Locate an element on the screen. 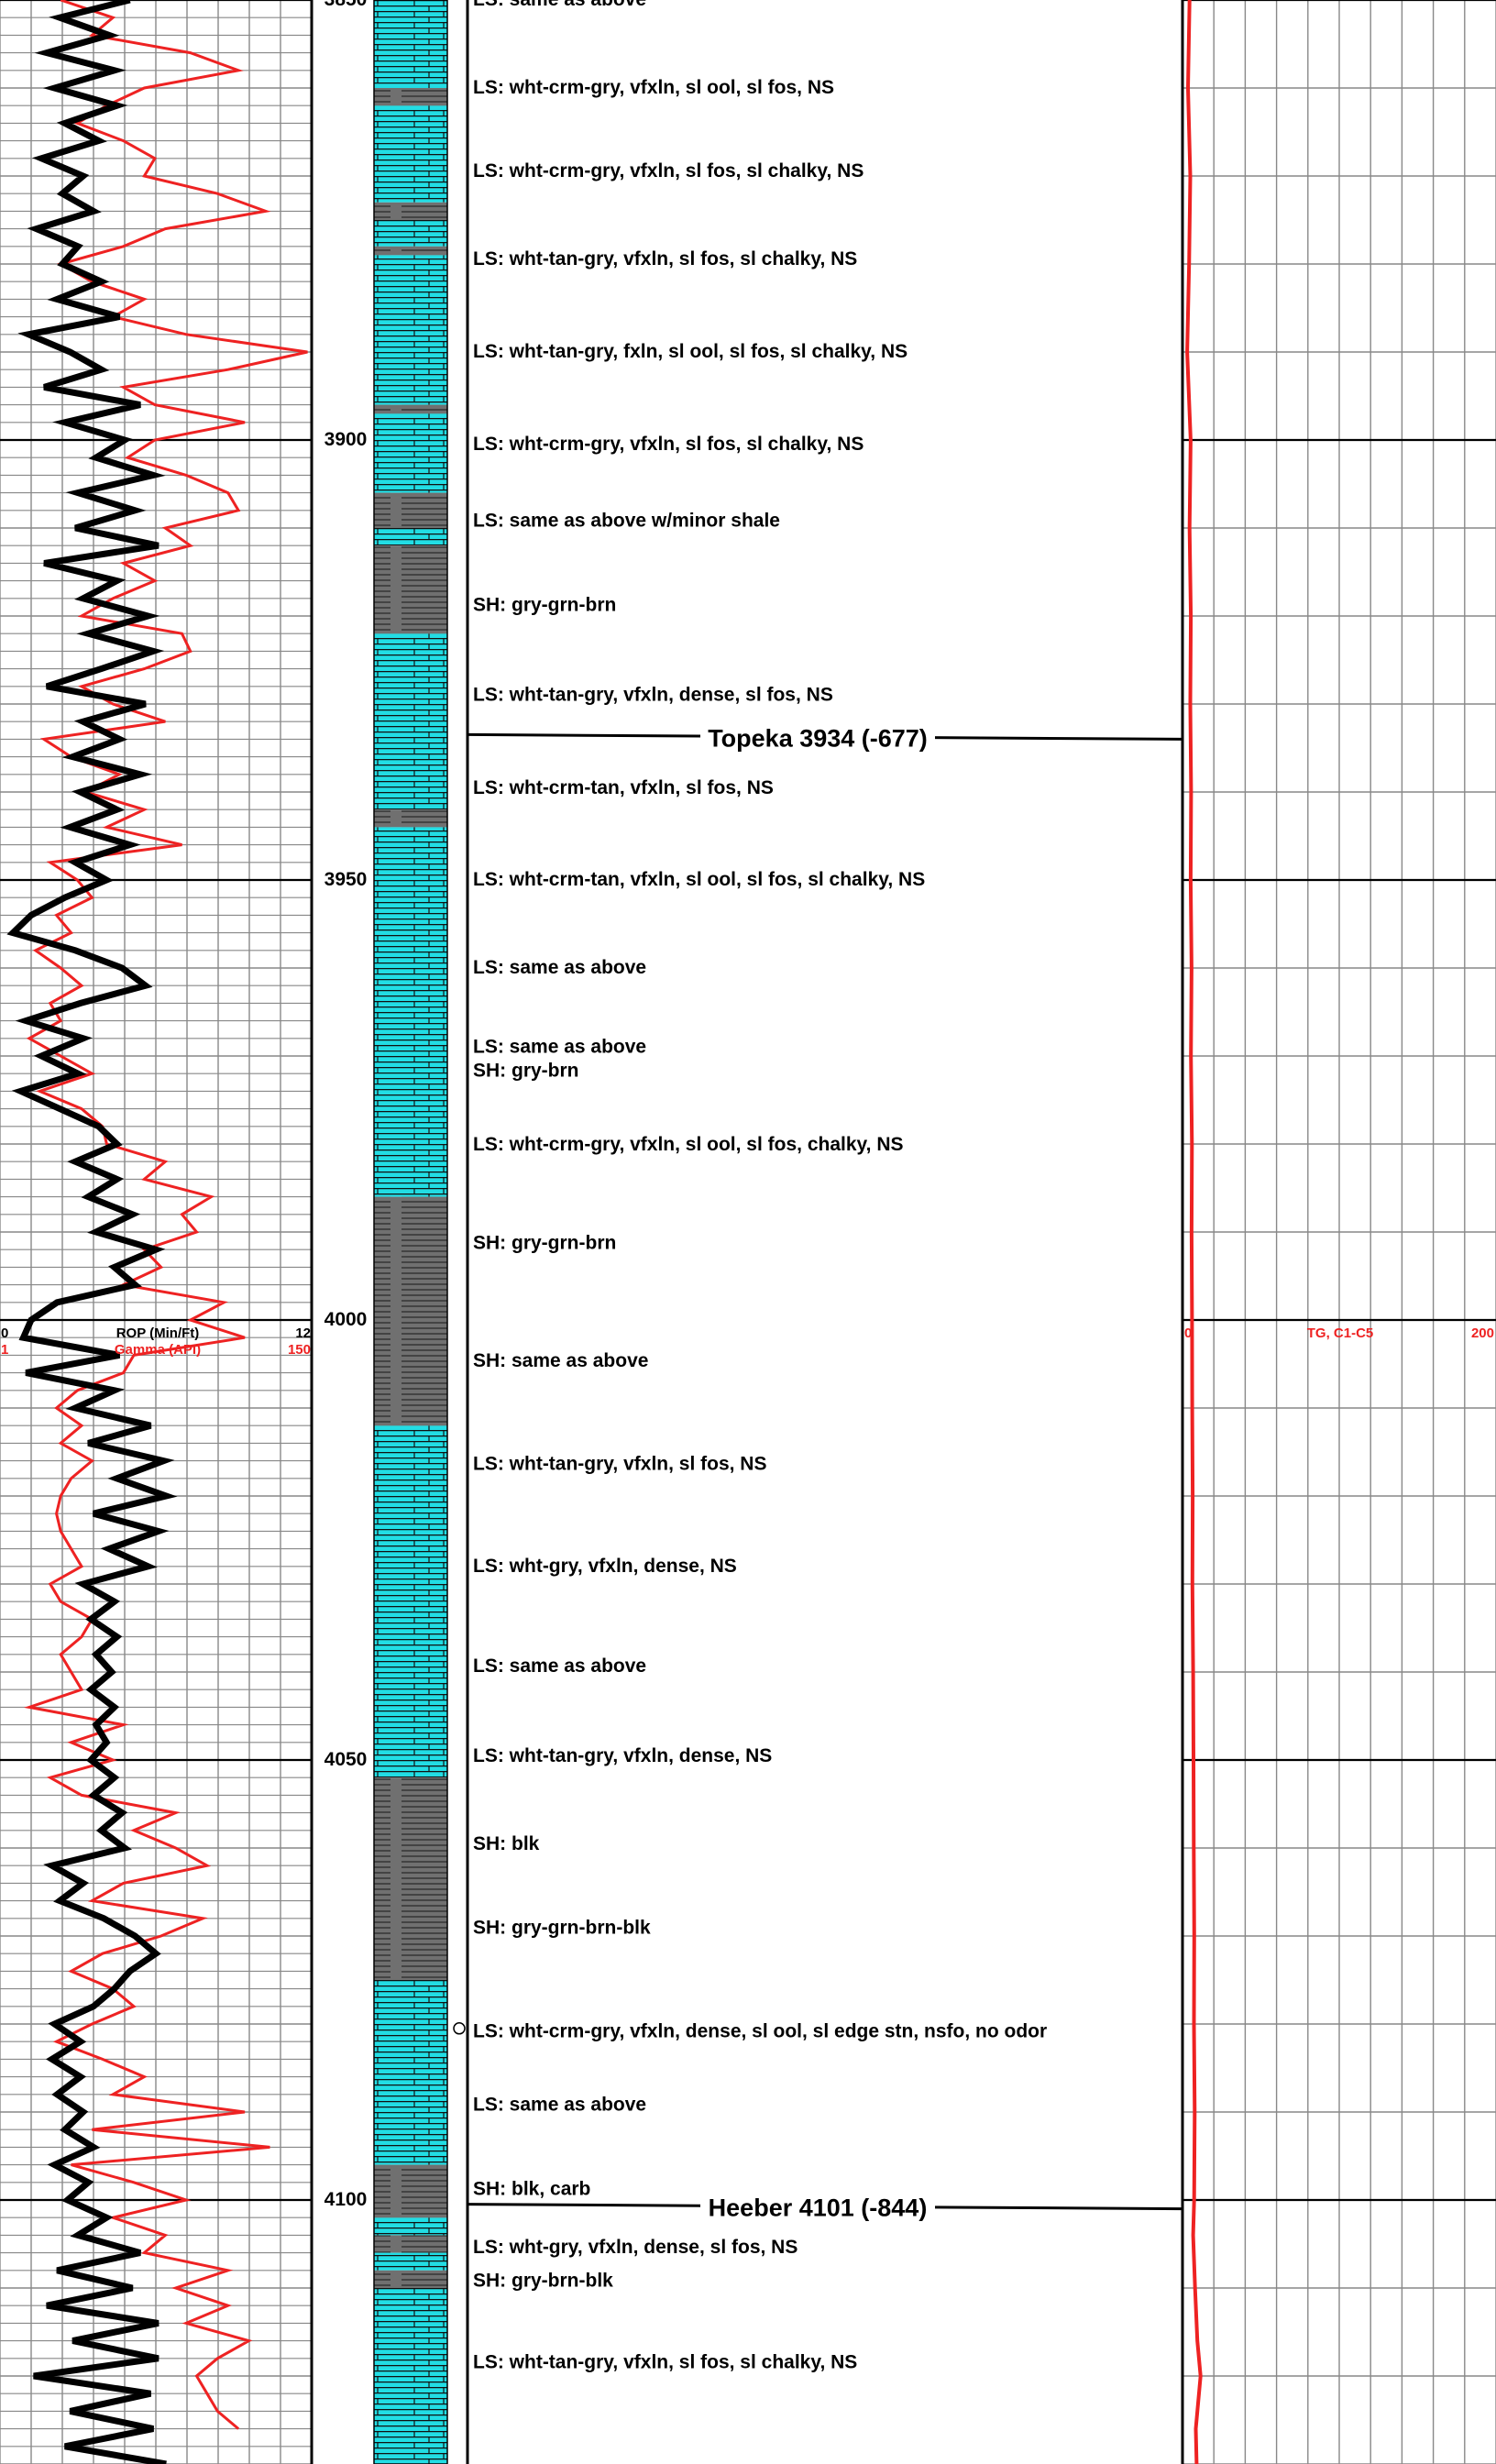 Image resolution: width=1496 pixels, height=2464 pixels. rop-axis-label: ROP (Min/Ft) is located at coordinates (158, 1333).